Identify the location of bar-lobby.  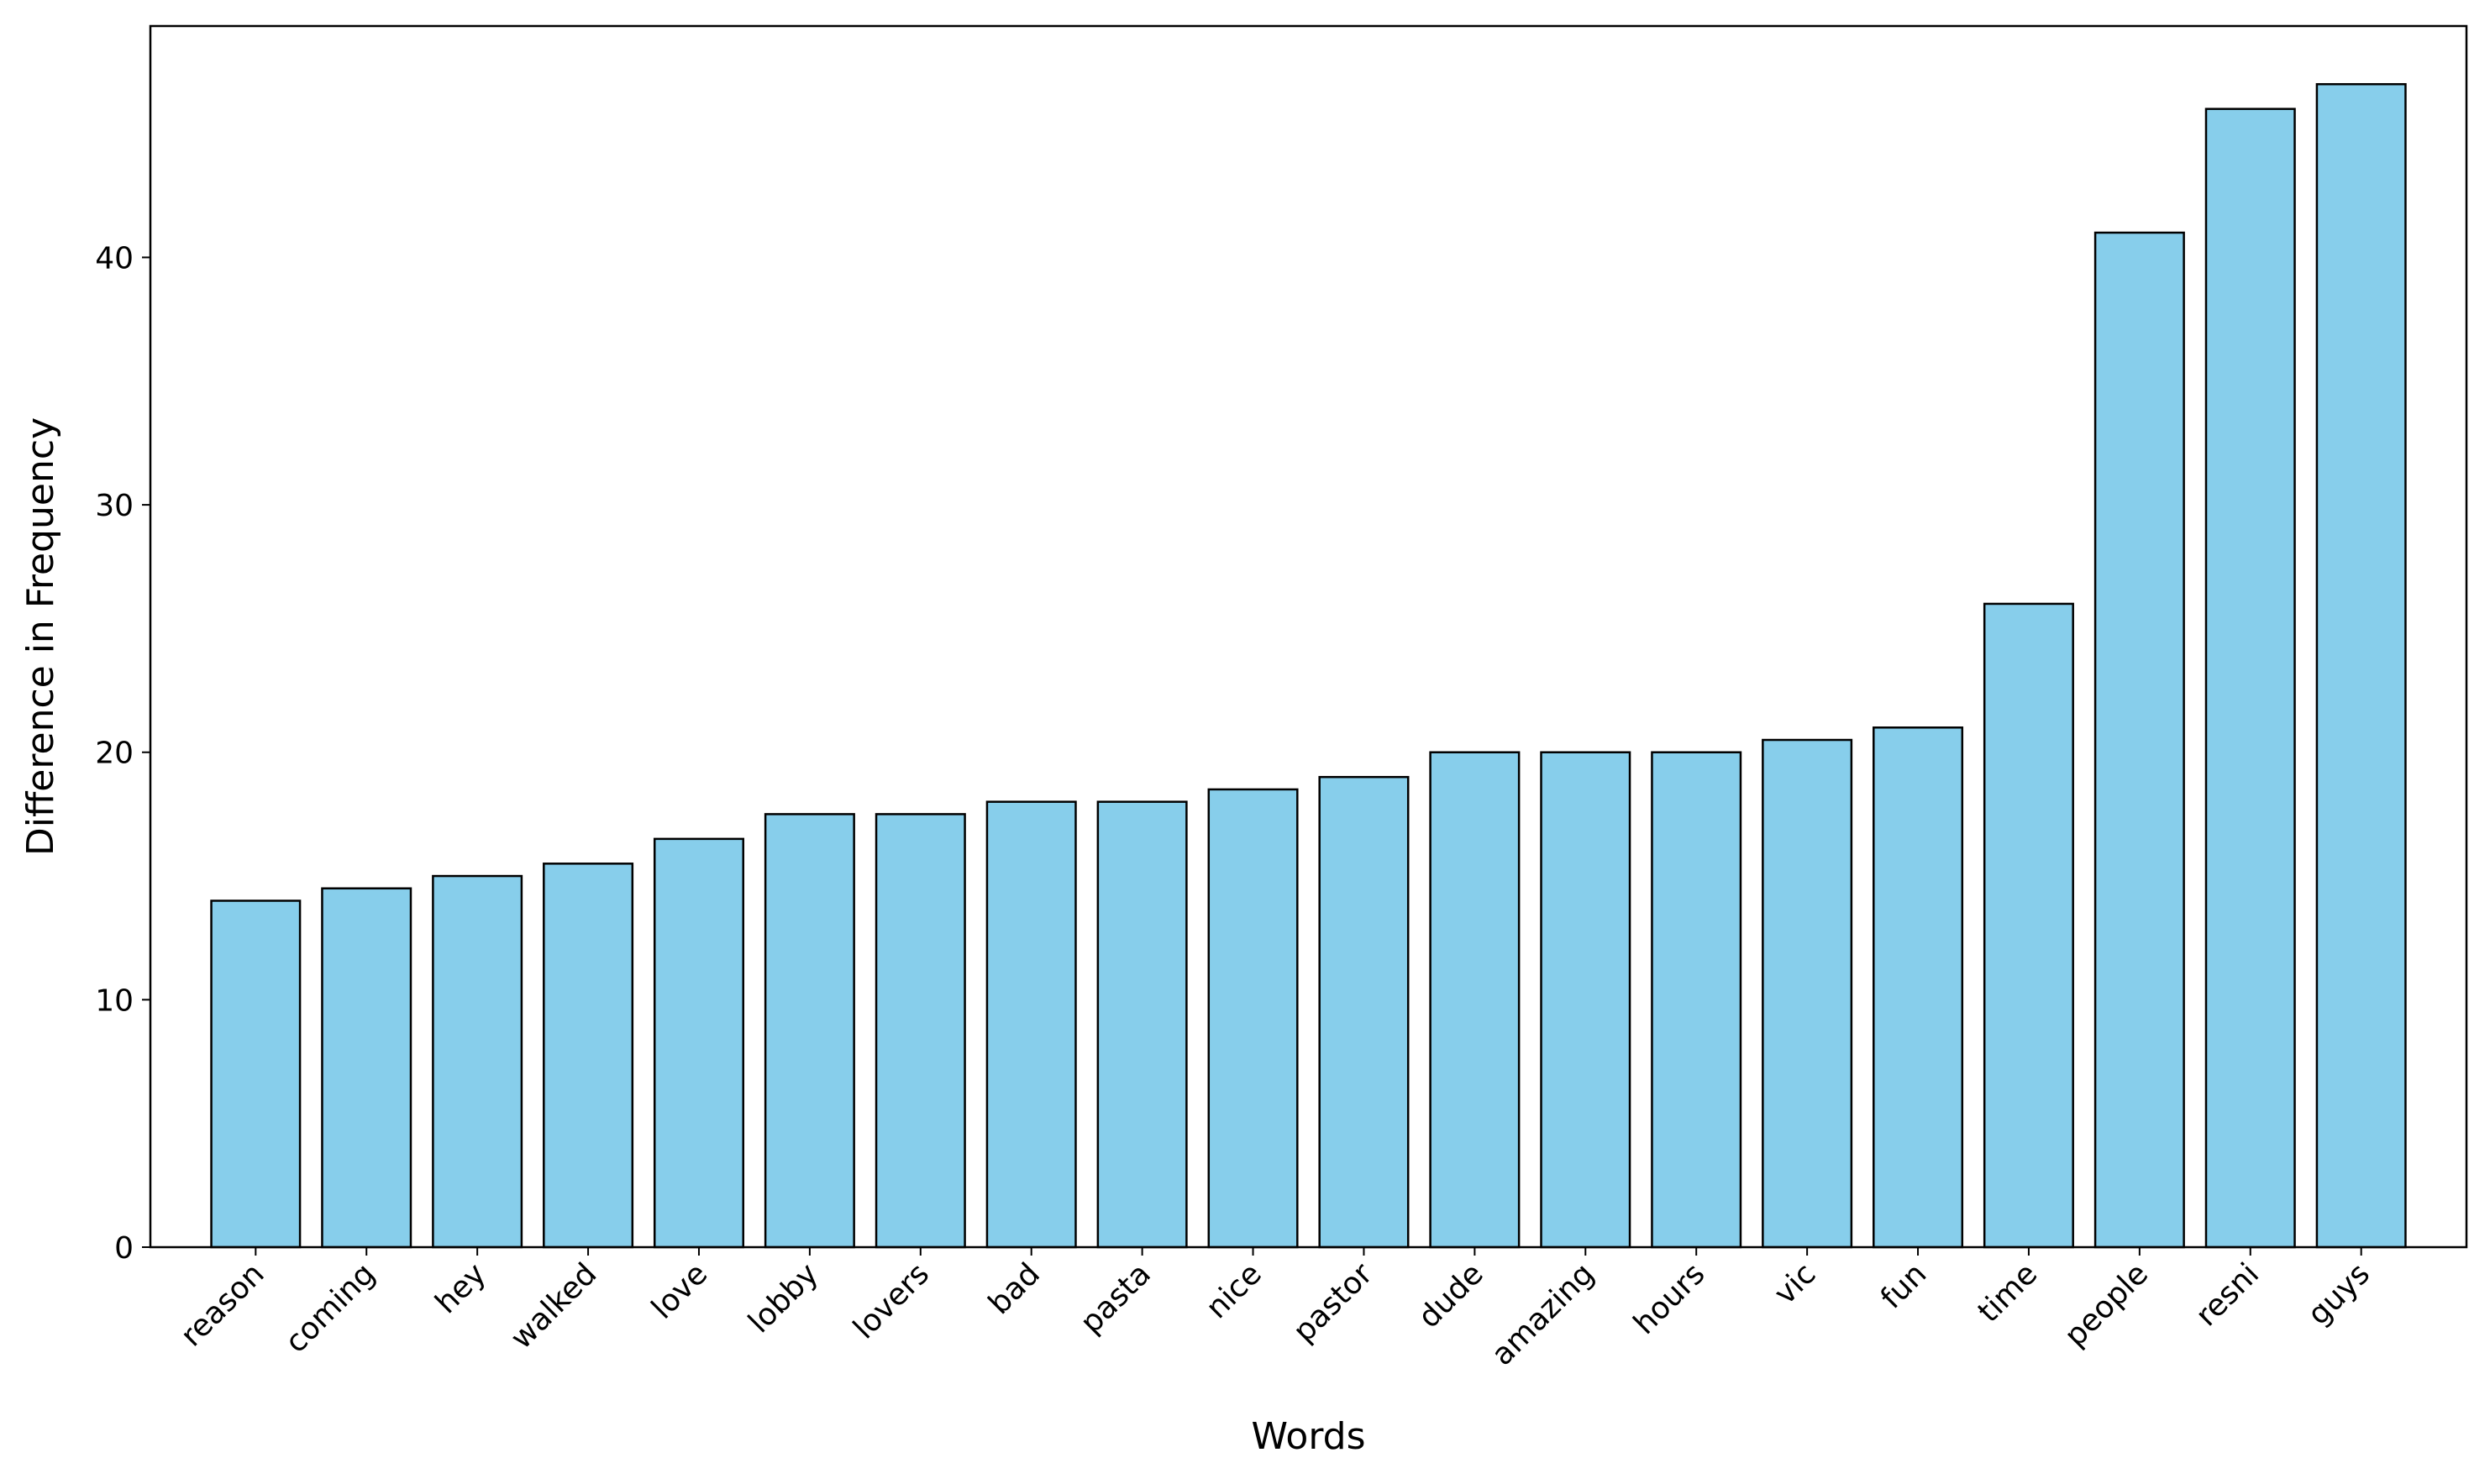
(810, 1031).